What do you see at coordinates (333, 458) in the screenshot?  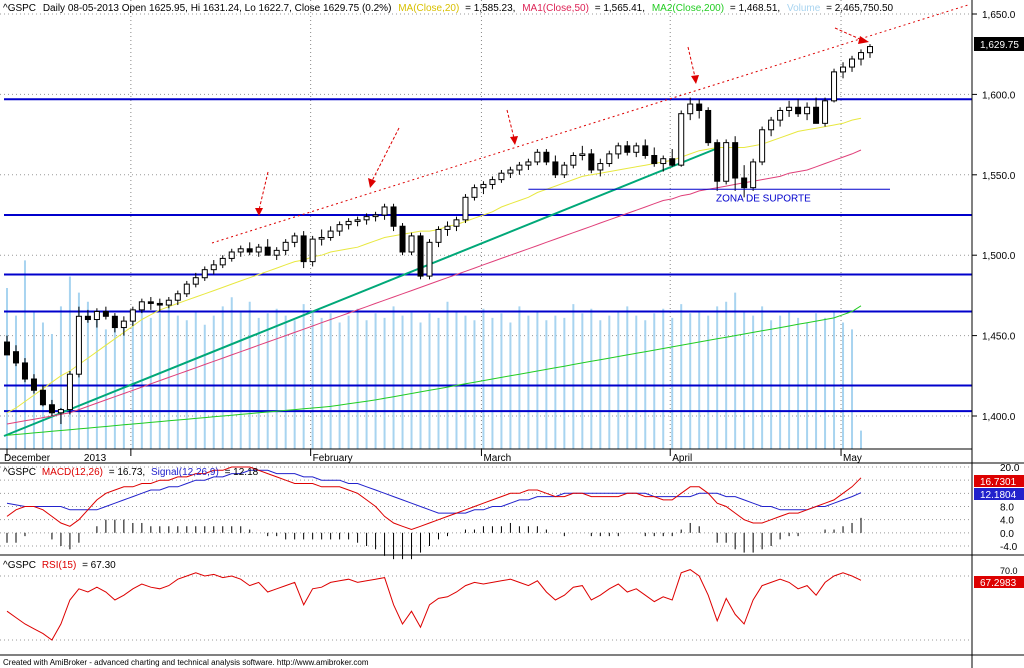 I see `month-label: February` at bounding box center [333, 458].